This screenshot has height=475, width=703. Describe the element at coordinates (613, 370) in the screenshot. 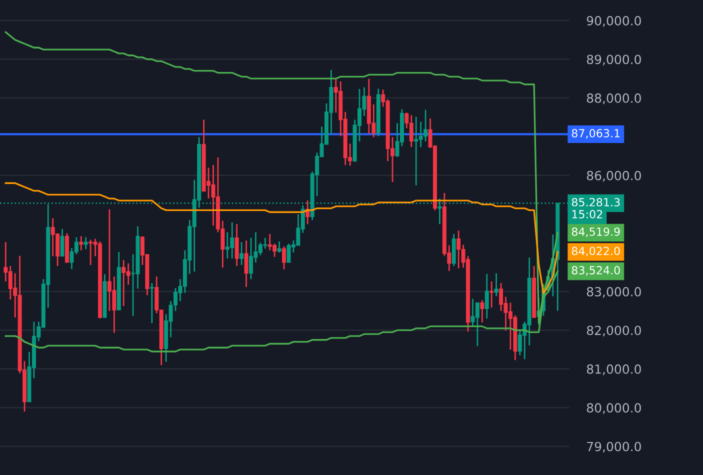

I see `y-tick-label: 81,000.0` at that location.